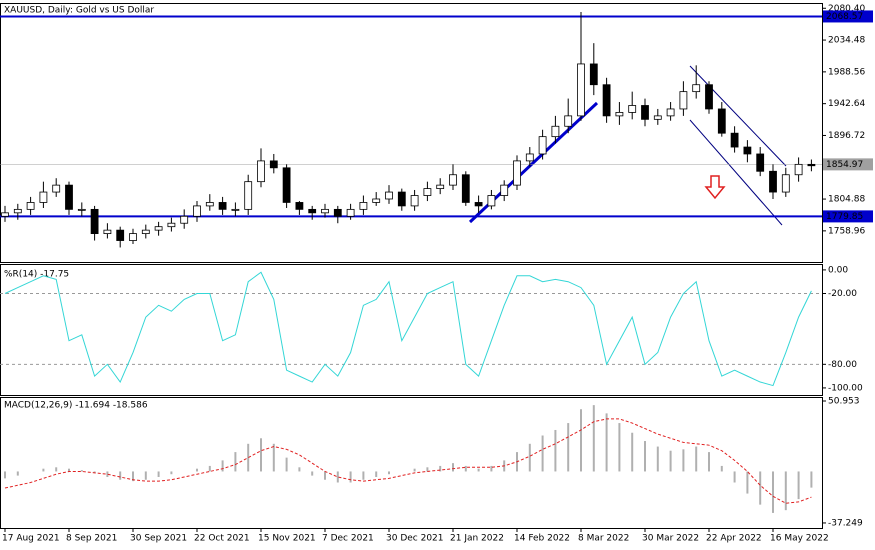 The width and height of the screenshot is (875, 550). I want to click on down-arrow, so click(715, 187).